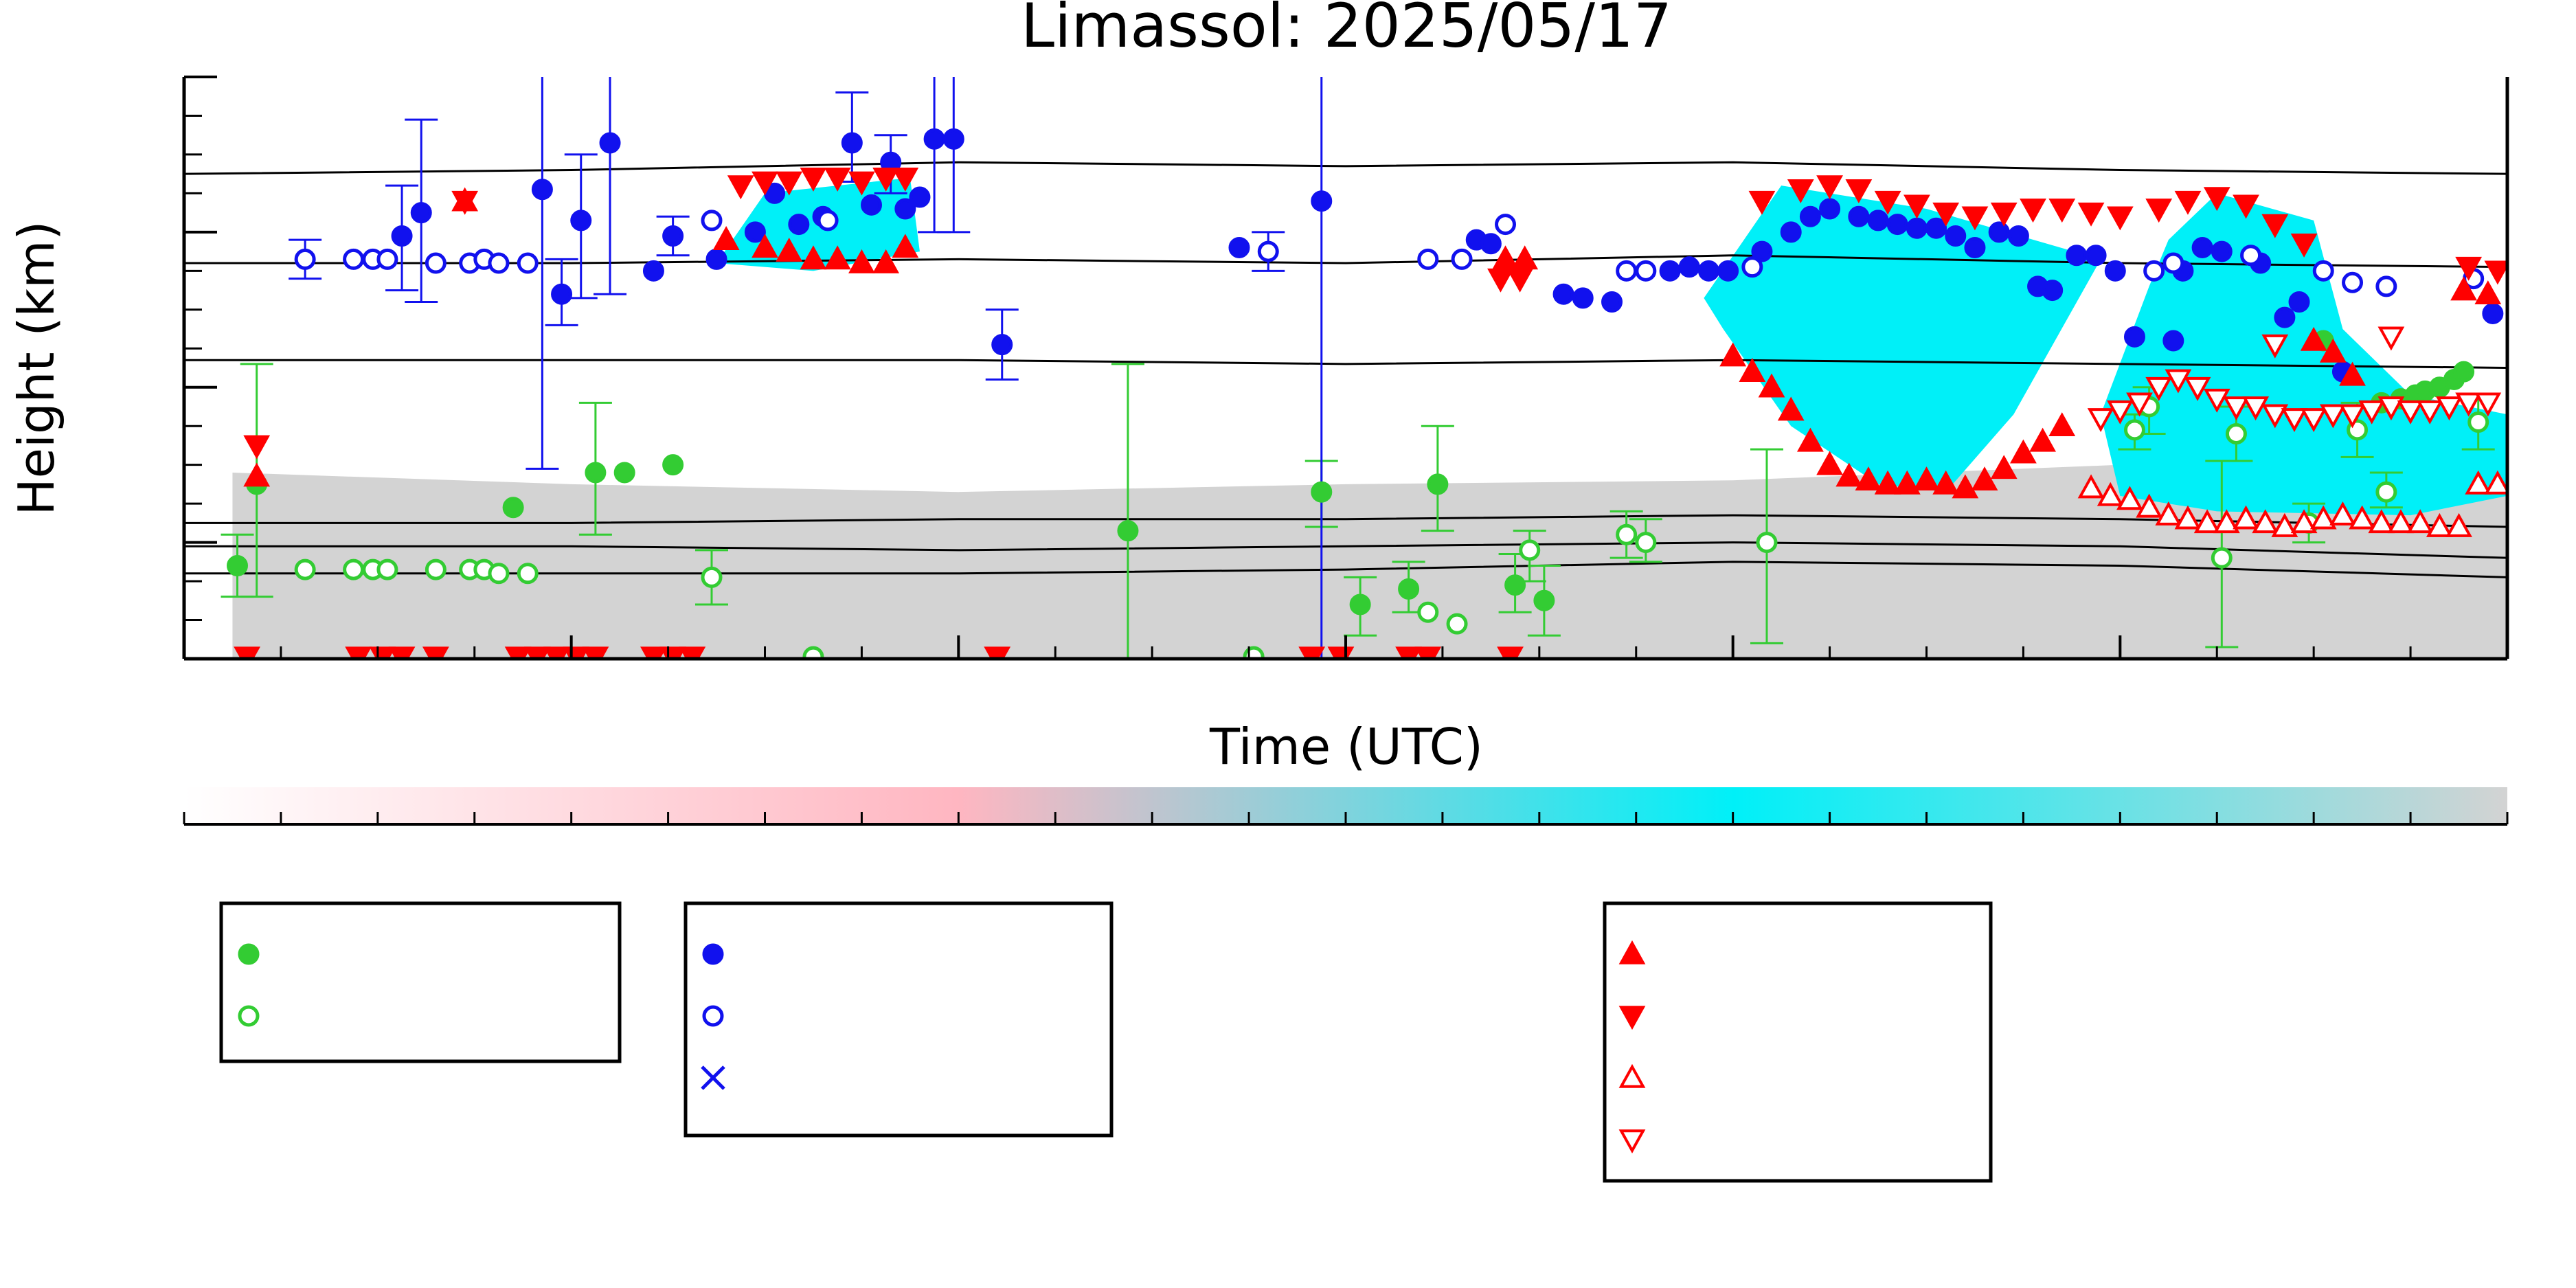 This screenshot has height=1288, width=2576. I want to click on x-marker-stroke, so click(713, 1077).